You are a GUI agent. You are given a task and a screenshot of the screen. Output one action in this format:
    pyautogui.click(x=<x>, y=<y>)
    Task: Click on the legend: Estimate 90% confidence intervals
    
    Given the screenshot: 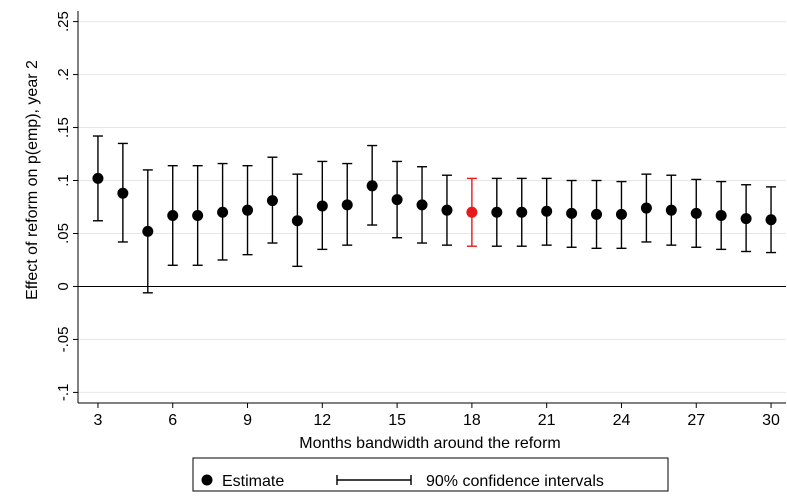 What is the action you would take?
    pyautogui.click(x=430, y=474)
    